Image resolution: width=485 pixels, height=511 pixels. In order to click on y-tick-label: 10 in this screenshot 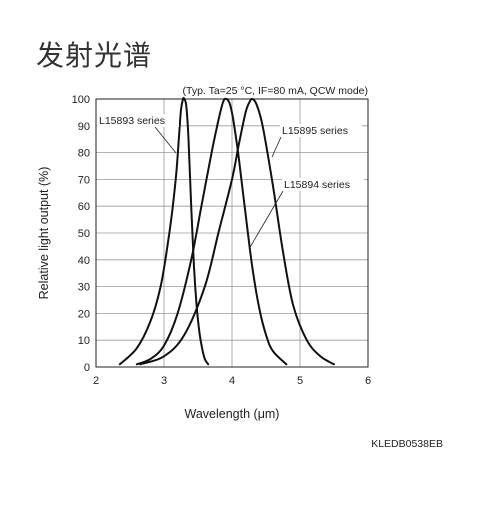, I will do `click(84, 341)`.